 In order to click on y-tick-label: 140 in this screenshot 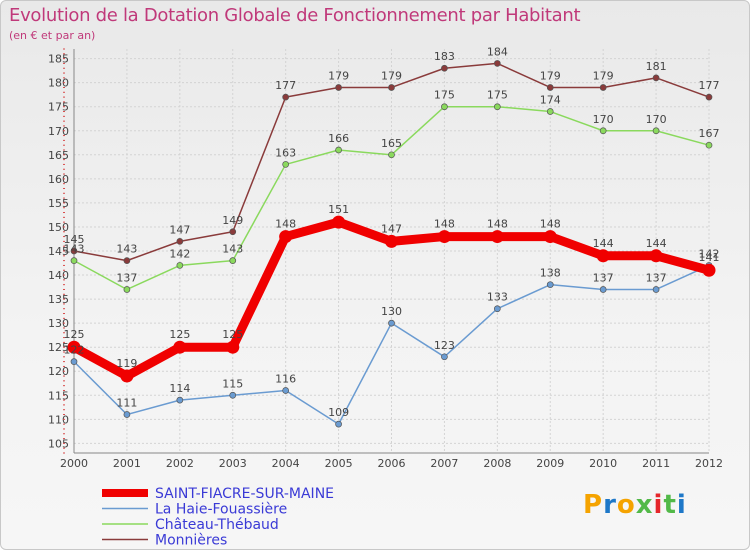, I will do `click(58, 275)`.